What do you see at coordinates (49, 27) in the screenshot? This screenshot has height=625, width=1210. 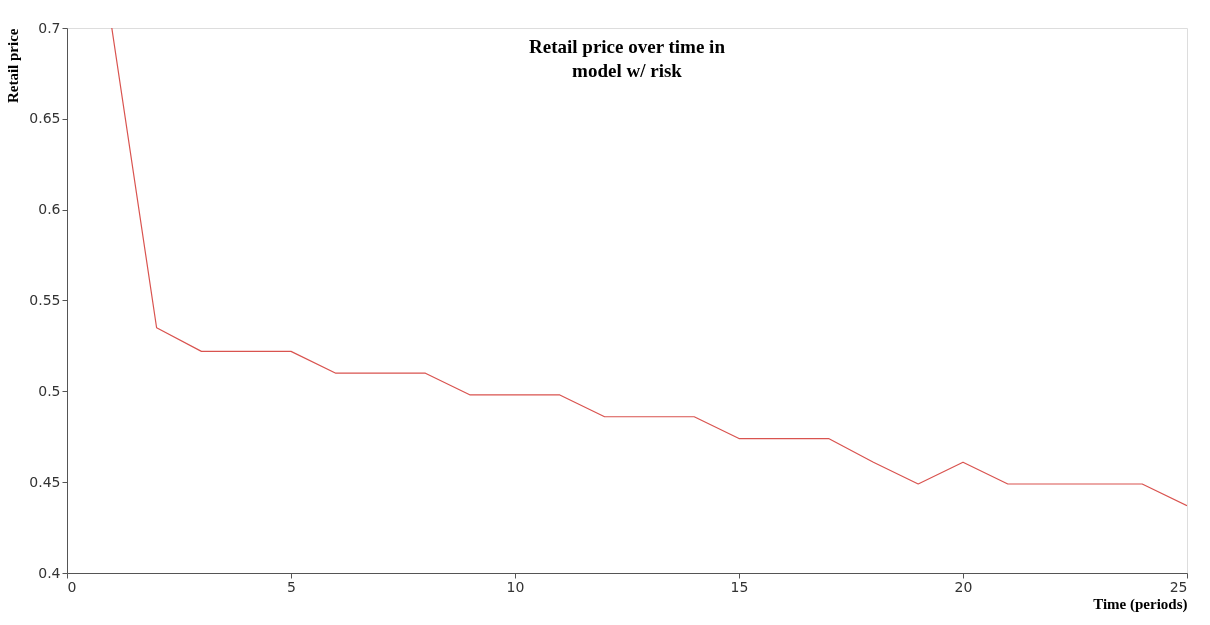 I see `y-tick-label: 0.7` at bounding box center [49, 27].